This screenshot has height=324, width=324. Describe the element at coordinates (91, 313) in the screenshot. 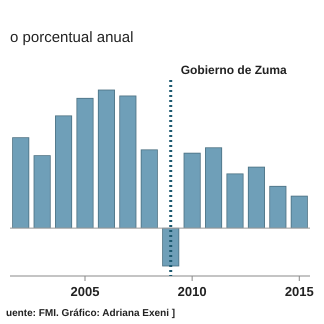

I see `text: uente: FMI. Gráfico: Adriana Exeni ]` at that location.